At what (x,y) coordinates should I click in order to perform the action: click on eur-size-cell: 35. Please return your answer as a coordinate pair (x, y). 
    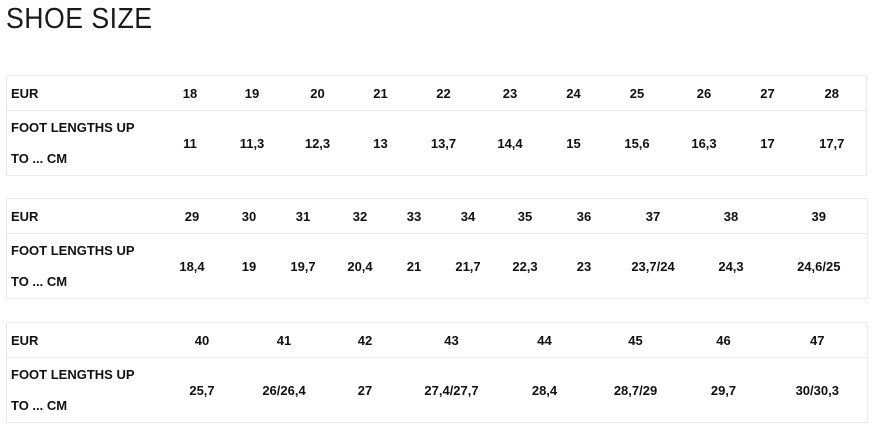
    Looking at the image, I should click on (525, 216).